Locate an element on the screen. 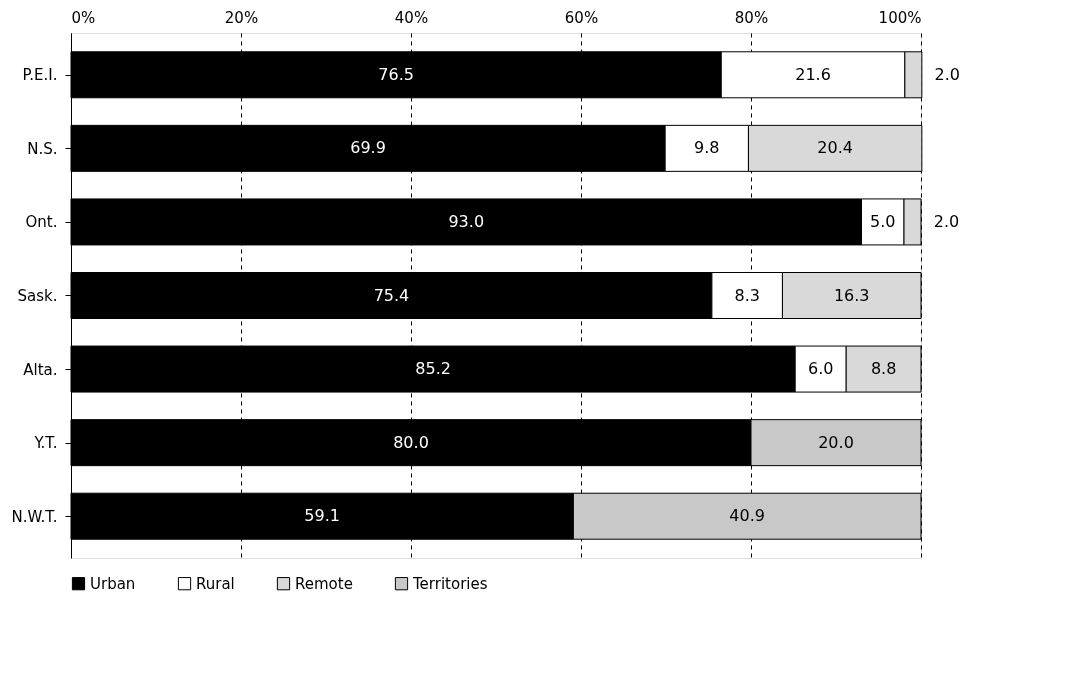  legend-label: Rural is located at coordinates (215, 583).